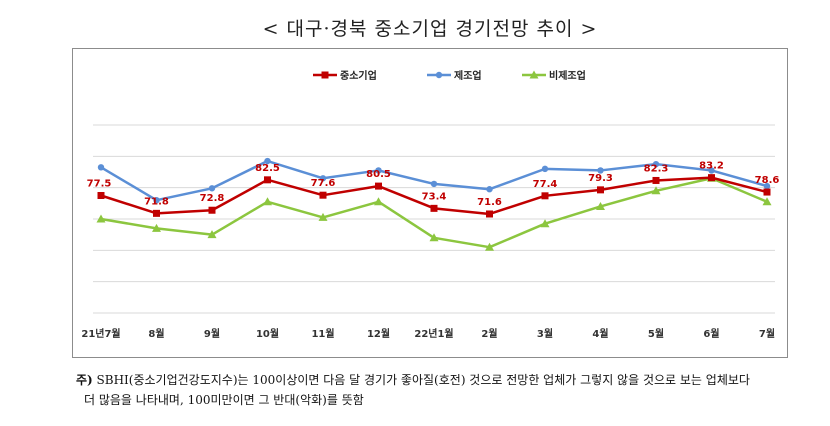 Image resolution: width=830 pixels, height=426 pixels. Describe the element at coordinates (489, 334) in the screenshot. I see `x-tick-label: 2월` at that location.